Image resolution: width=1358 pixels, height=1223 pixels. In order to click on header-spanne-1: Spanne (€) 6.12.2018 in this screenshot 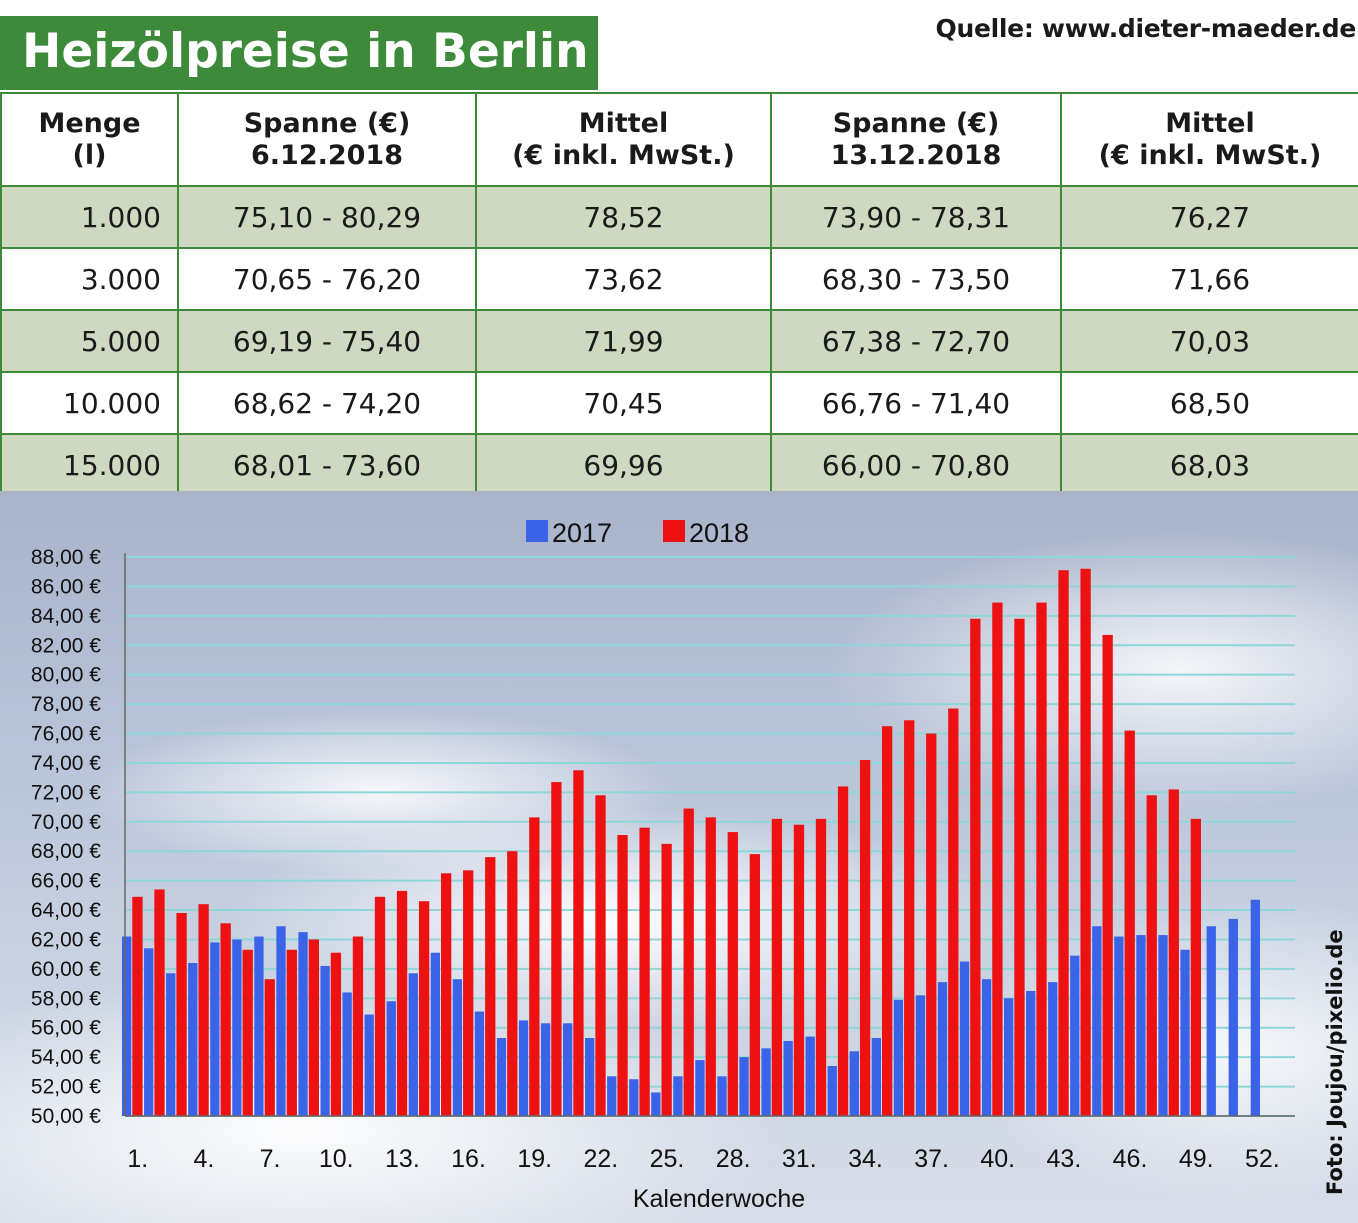, I will do `click(327, 139)`.